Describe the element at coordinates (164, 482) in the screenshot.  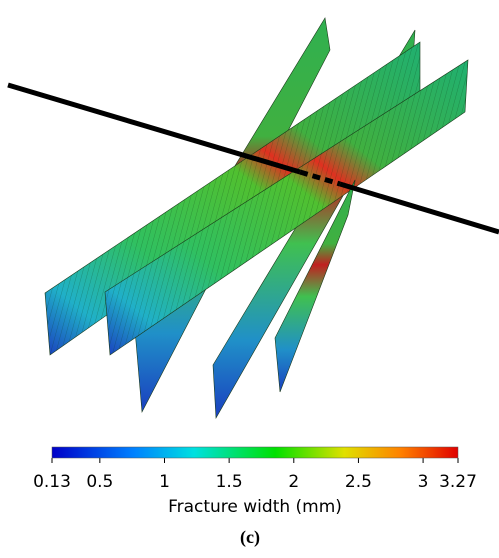
I see `tick-label: 1` at that location.